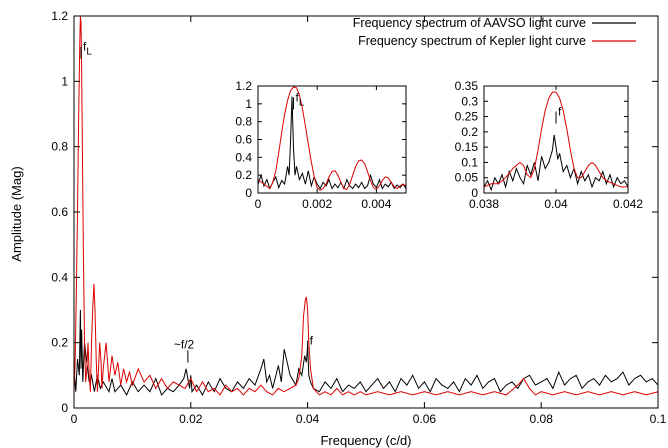 The width and height of the screenshot is (668, 448). What do you see at coordinates (248, 104) in the screenshot?
I see `inset-left-y-tick-label: 1` at bounding box center [248, 104].